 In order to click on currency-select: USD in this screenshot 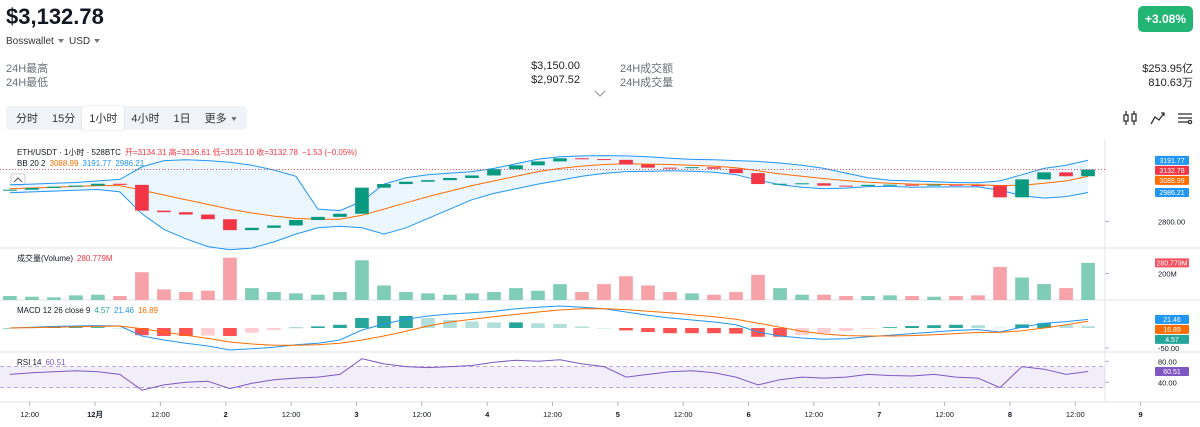, I will do `click(85, 41)`.